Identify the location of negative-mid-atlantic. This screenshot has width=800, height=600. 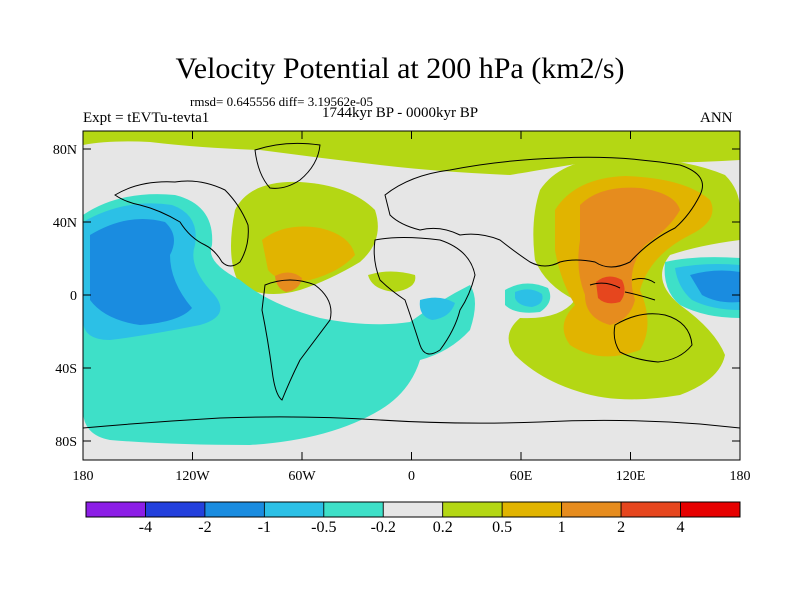
(437, 308).